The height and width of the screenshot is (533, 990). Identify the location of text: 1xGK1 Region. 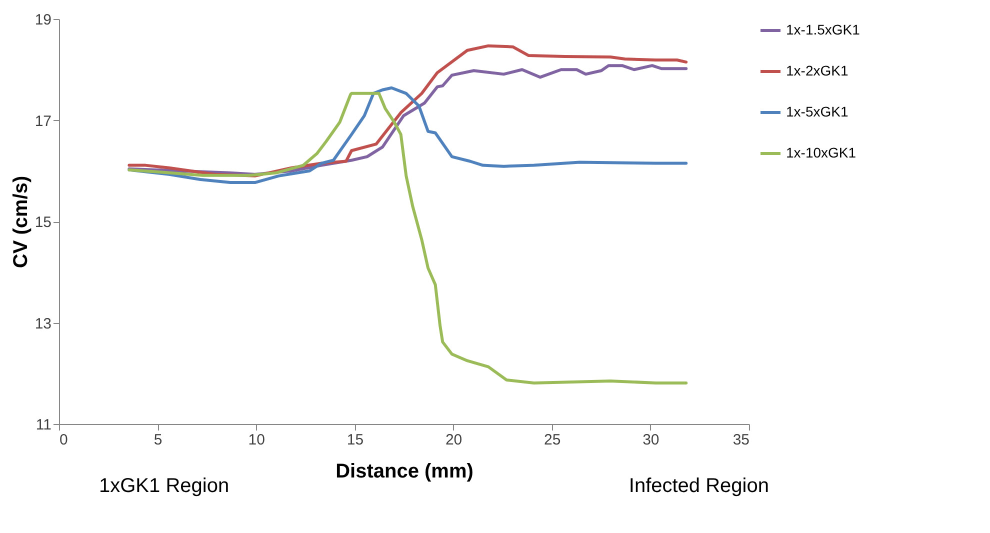
(164, 486).